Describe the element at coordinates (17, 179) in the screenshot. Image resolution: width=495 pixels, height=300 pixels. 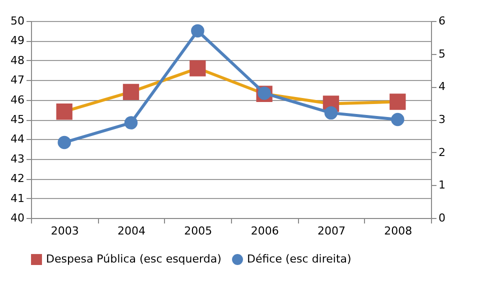
I see `y-tick-label: 42` at that location.